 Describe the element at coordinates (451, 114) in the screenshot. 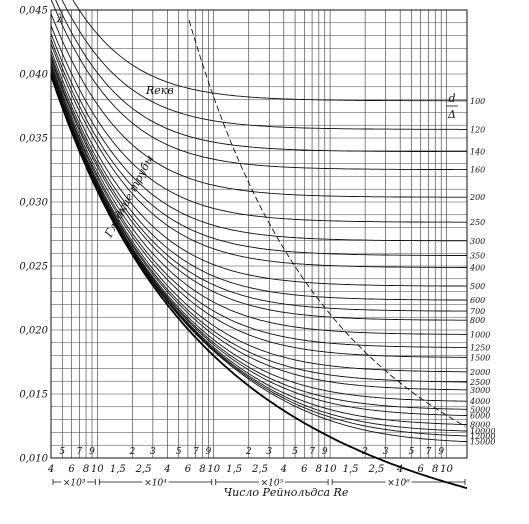

I see `roughness-label-bottom: Δ` at that location.